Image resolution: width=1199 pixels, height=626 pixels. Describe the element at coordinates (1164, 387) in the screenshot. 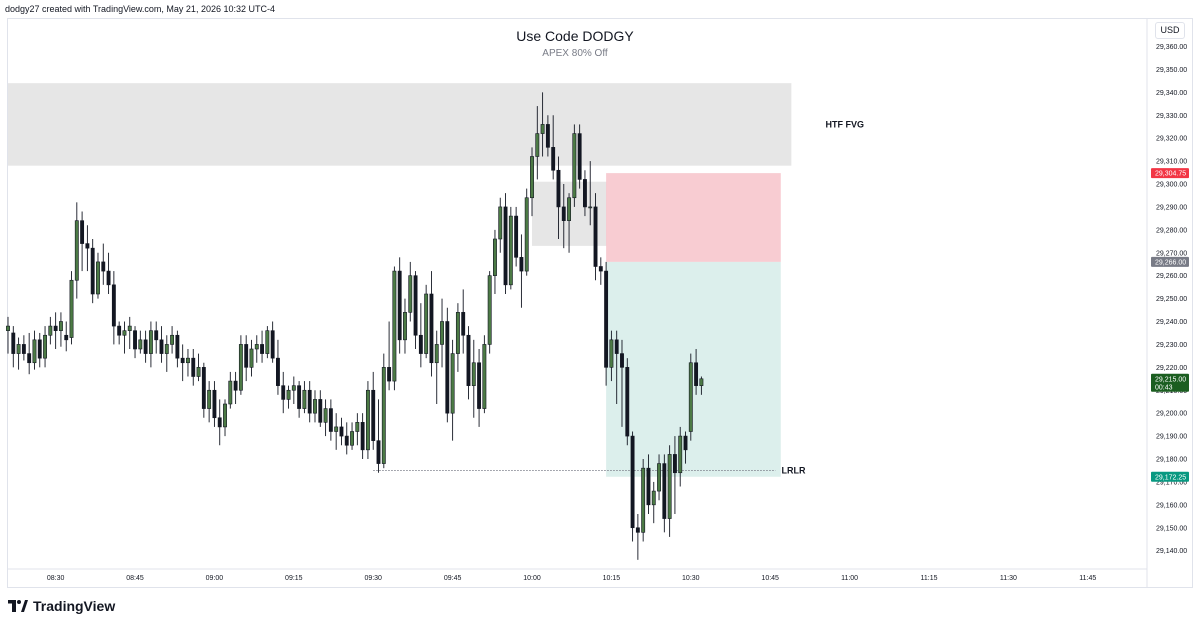

I see `price-tag-countdown: 00:43` at that location.